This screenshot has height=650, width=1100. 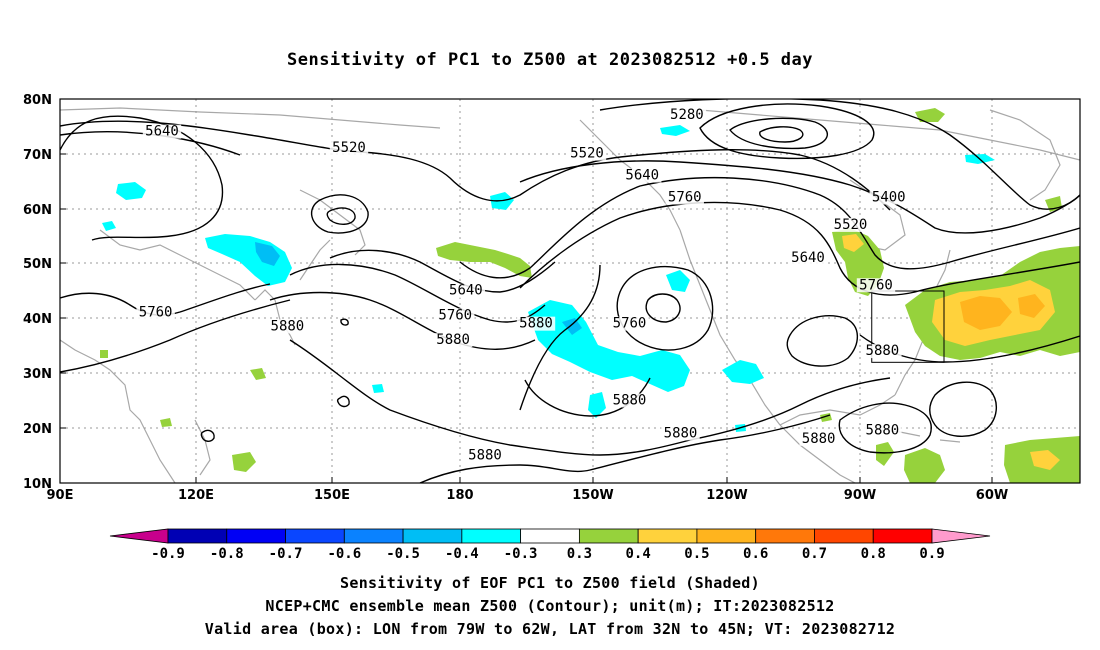 I want to click on contour-5640-central, so click(x=442, y=271).